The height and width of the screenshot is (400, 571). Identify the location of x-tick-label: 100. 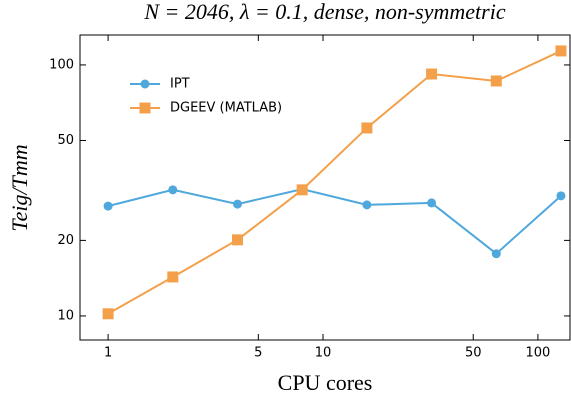
(538, 353).